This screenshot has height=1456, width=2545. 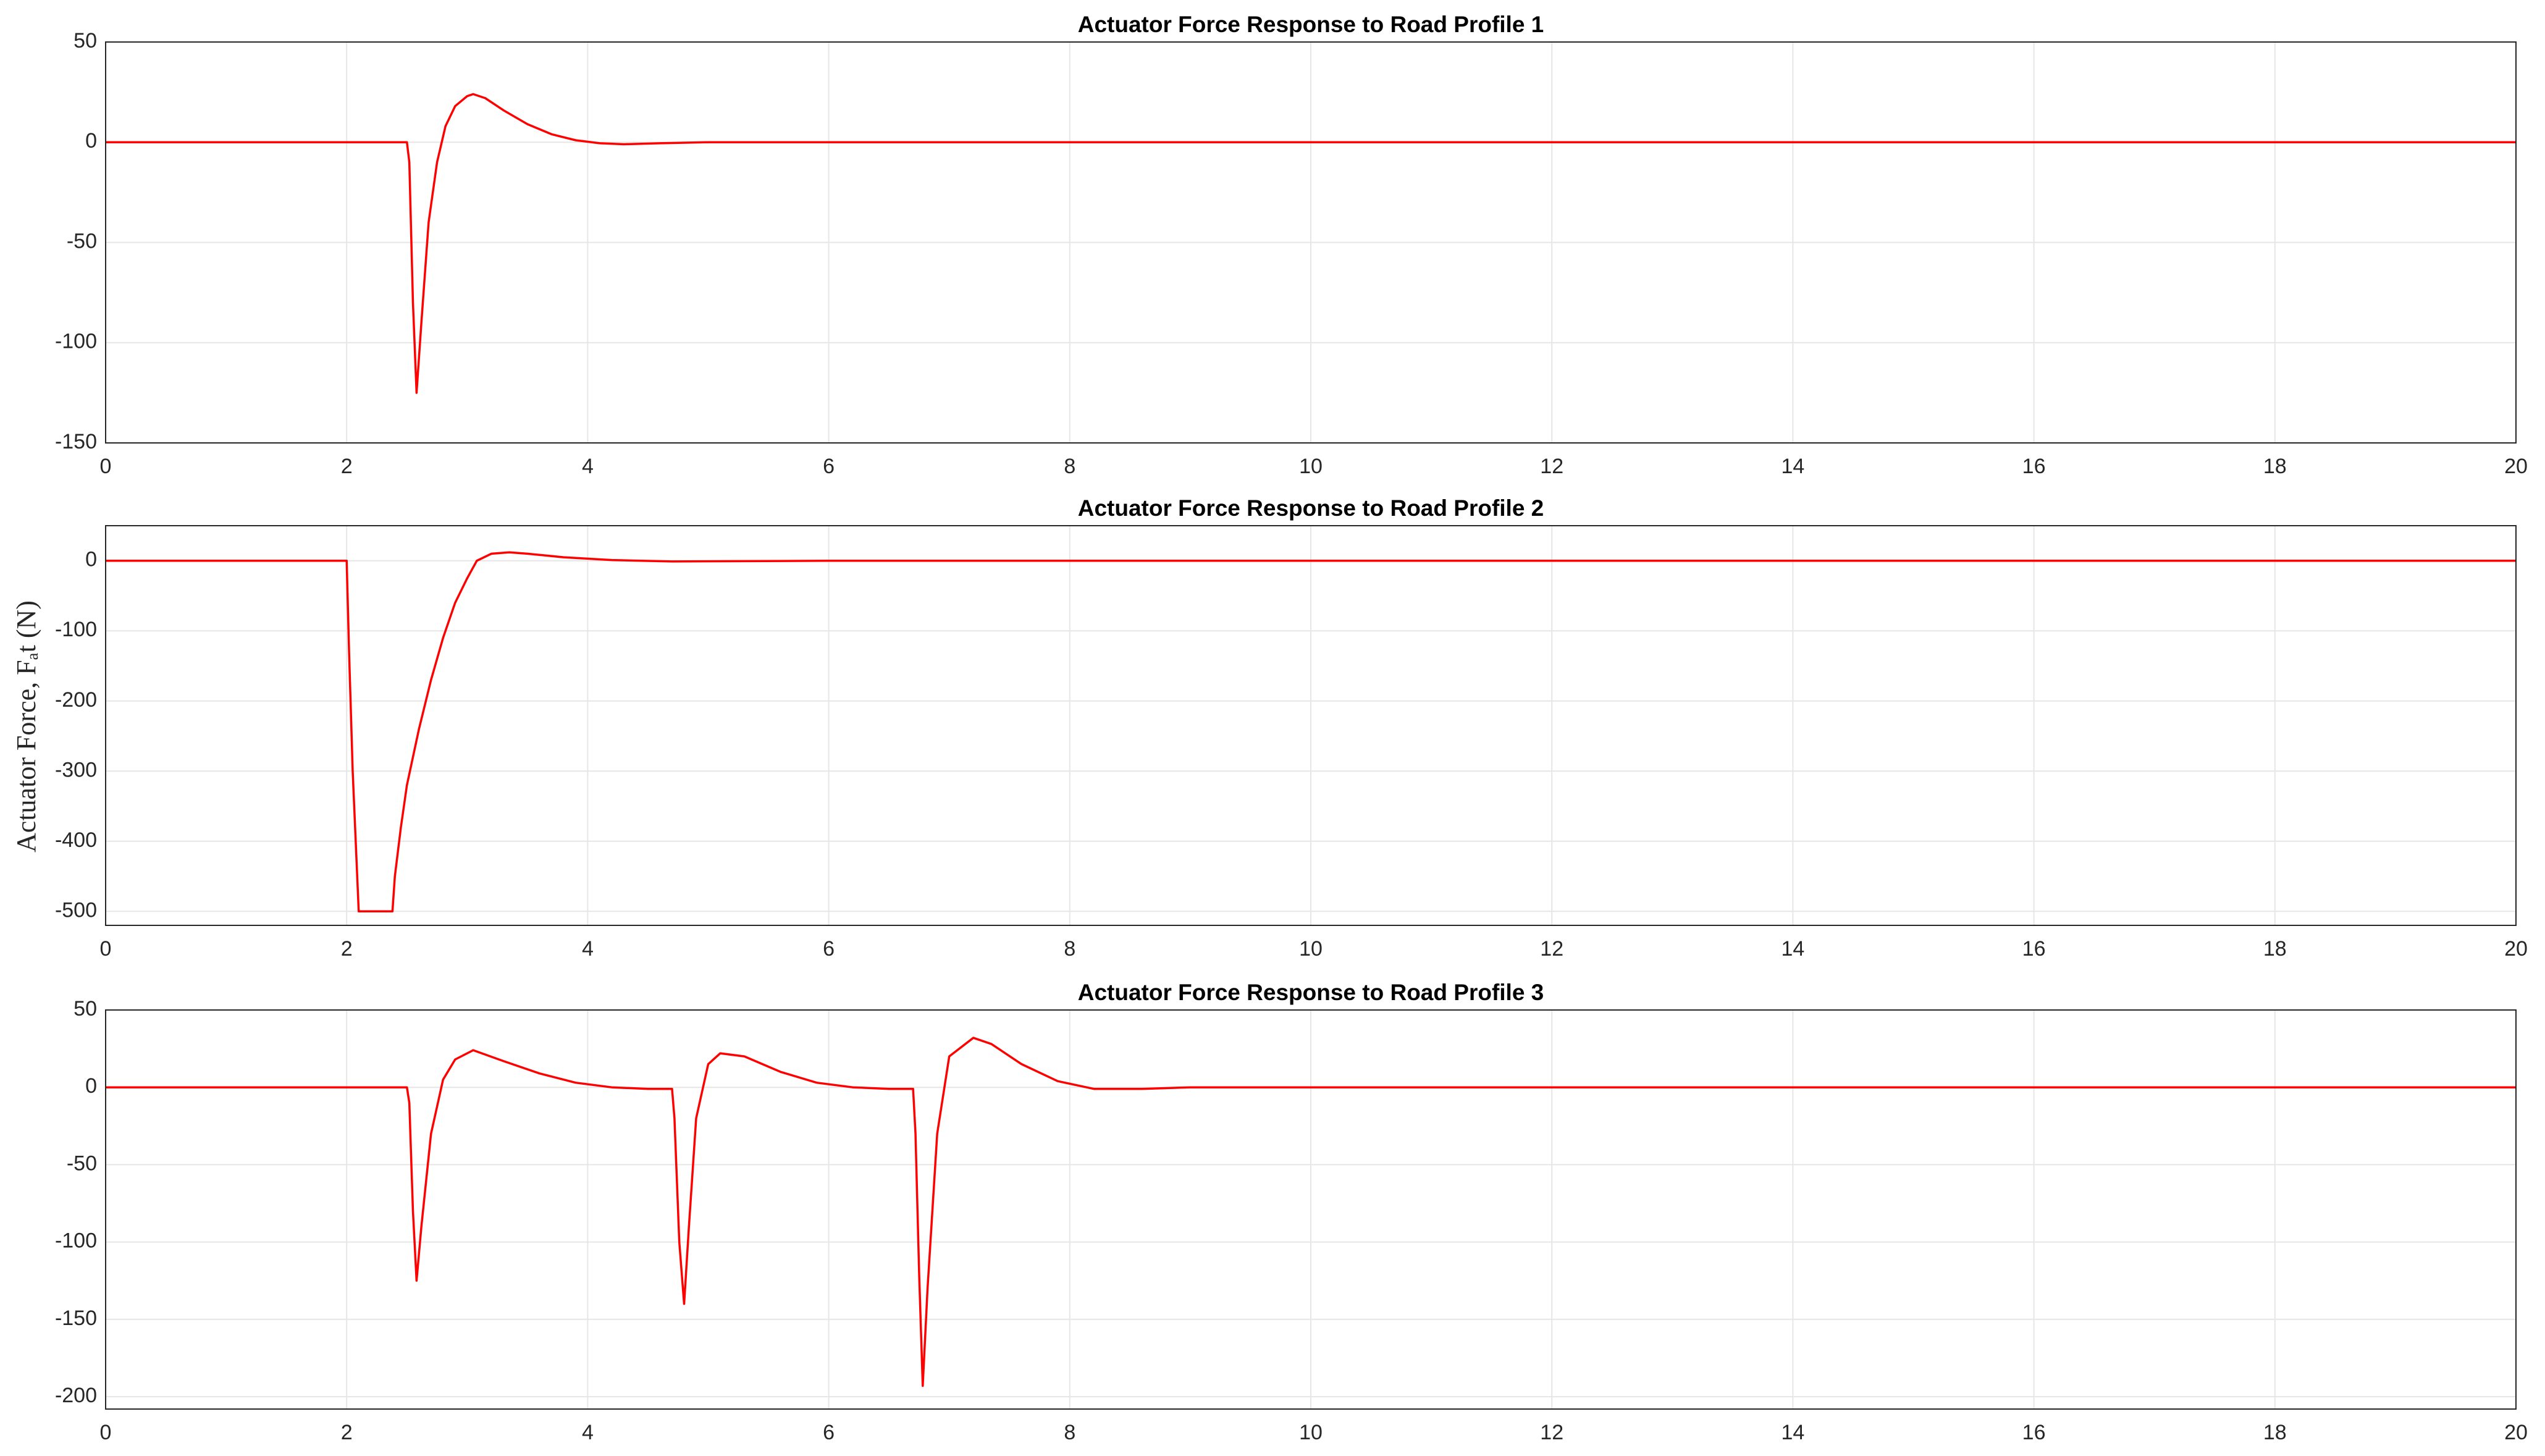 What do you see at coordinates (76, 840) in the screenshot?
I see `y-tick-label: -400` at bounding box center [76, 840].